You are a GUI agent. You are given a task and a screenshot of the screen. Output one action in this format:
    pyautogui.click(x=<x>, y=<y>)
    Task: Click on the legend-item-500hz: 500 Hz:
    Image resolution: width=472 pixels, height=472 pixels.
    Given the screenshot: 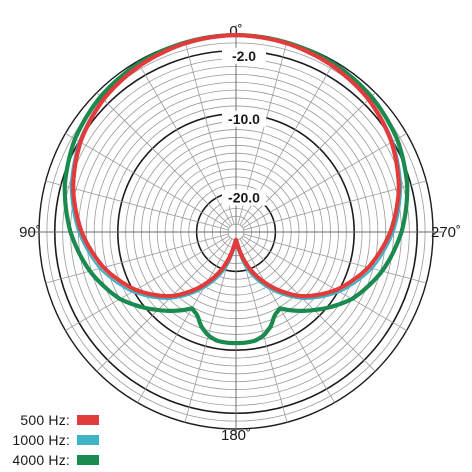 What is the action you would take?
    pyautogui.click(x=51, y=420)
    